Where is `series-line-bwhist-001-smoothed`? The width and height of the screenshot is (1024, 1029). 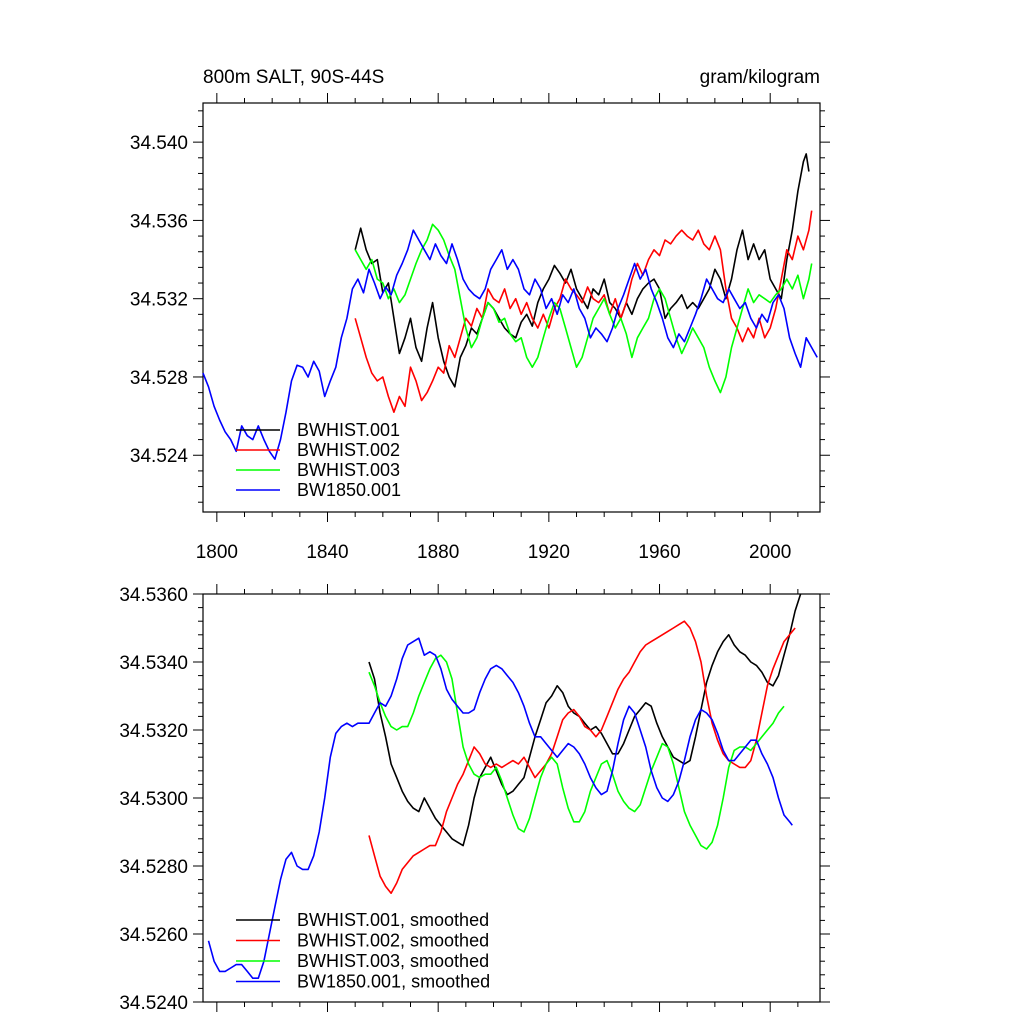 series-line-bwhist-001-smoothed is located at coordinates (585, 720).